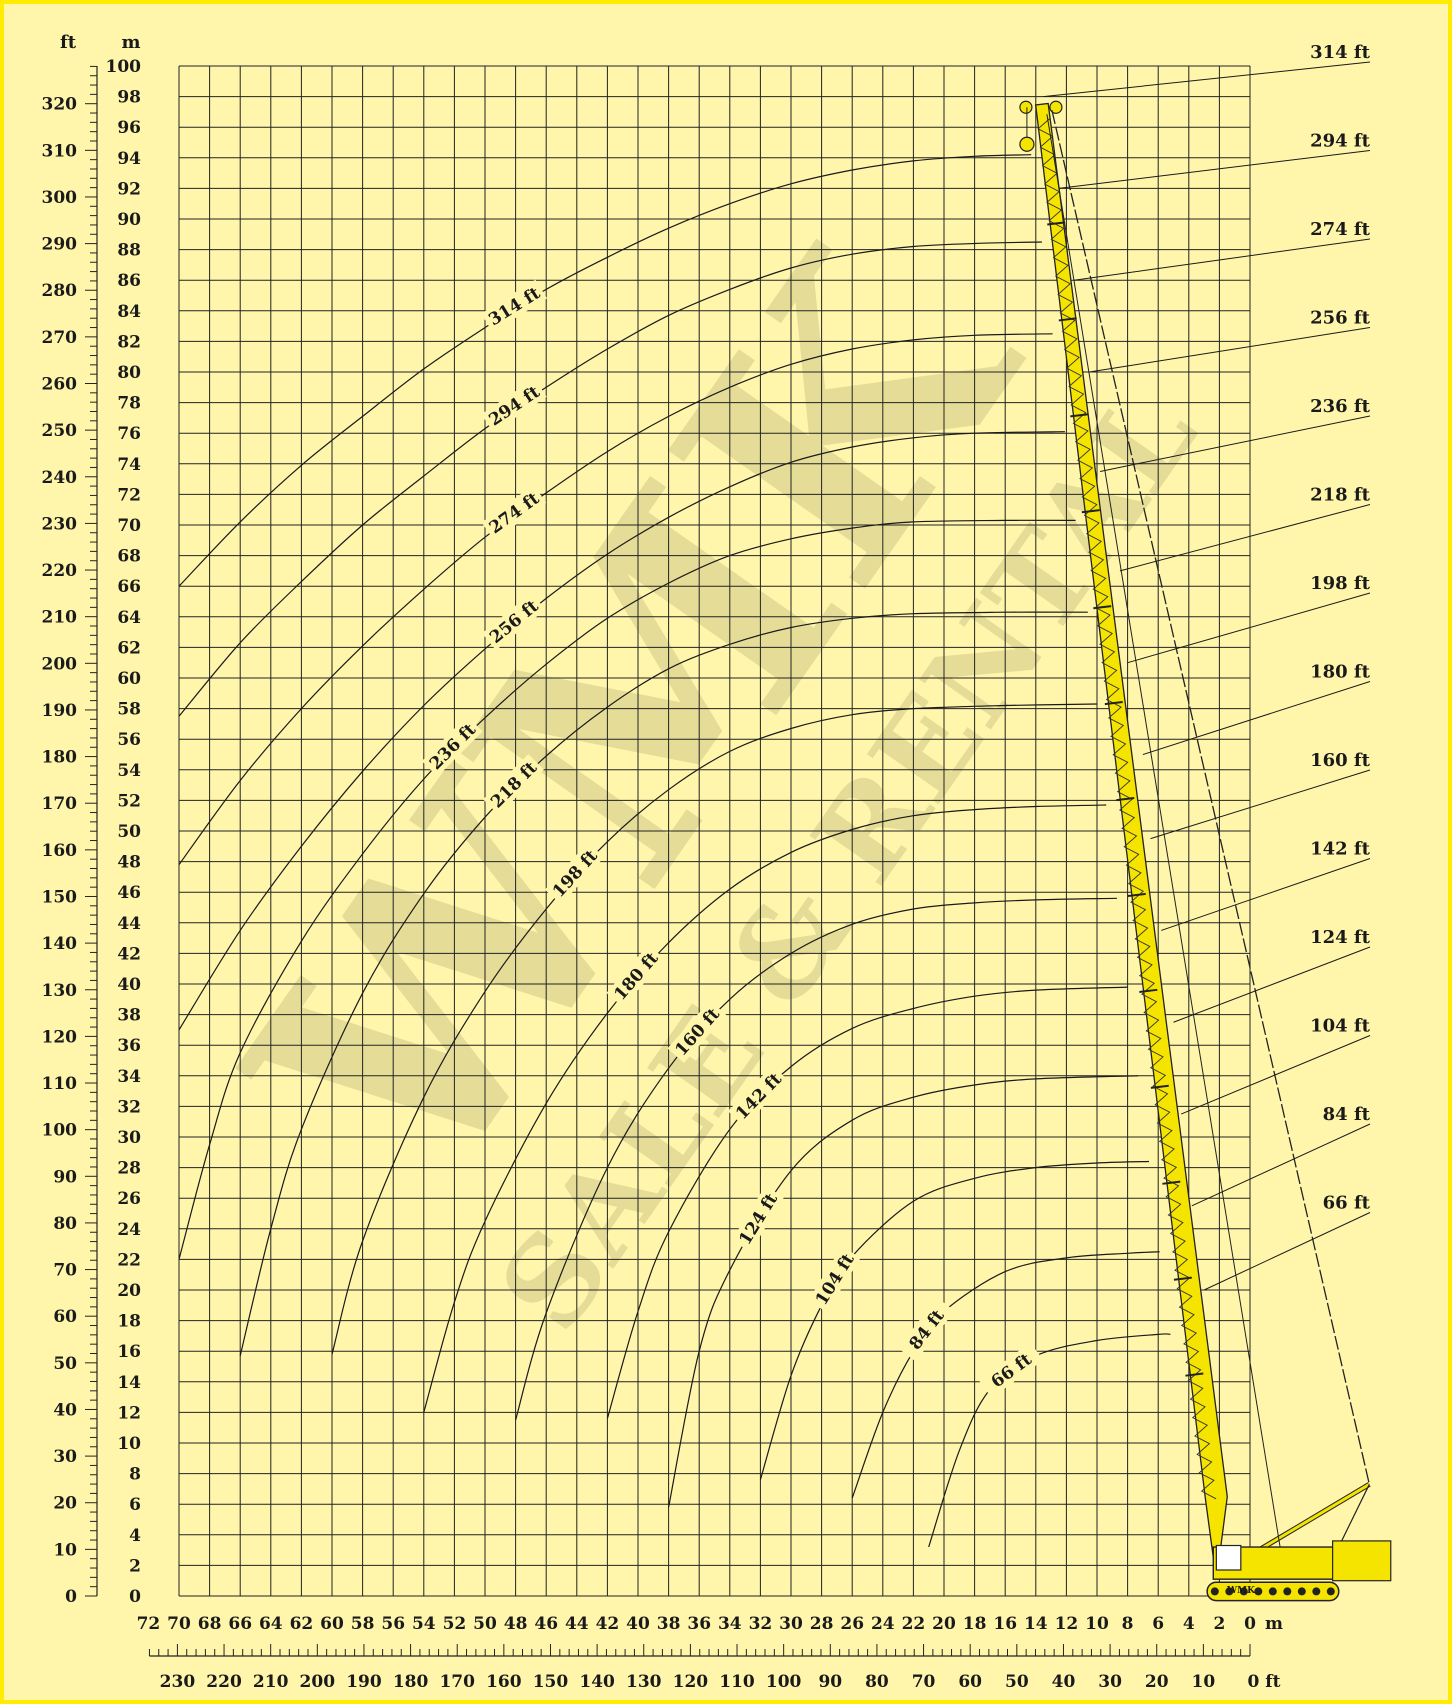  Describe the element at coordinates (302, 1624) in the screenshot. I see `x-m-tick-label: 62` at that location.